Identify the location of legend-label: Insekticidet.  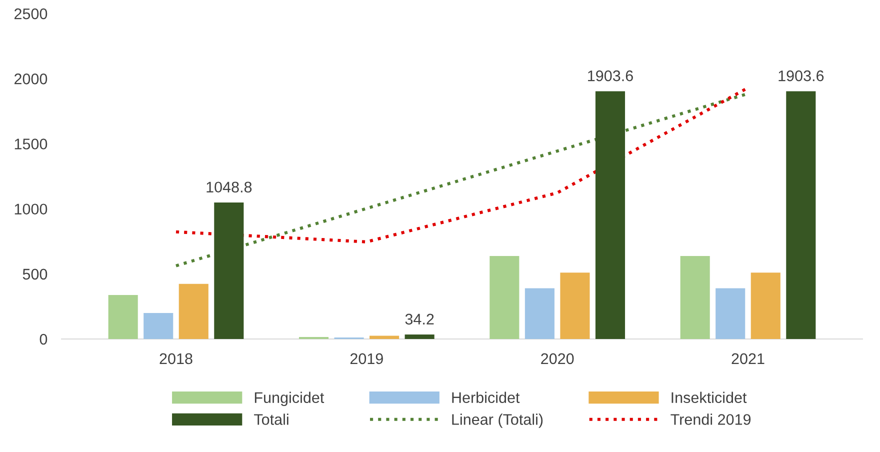
(709, 398).